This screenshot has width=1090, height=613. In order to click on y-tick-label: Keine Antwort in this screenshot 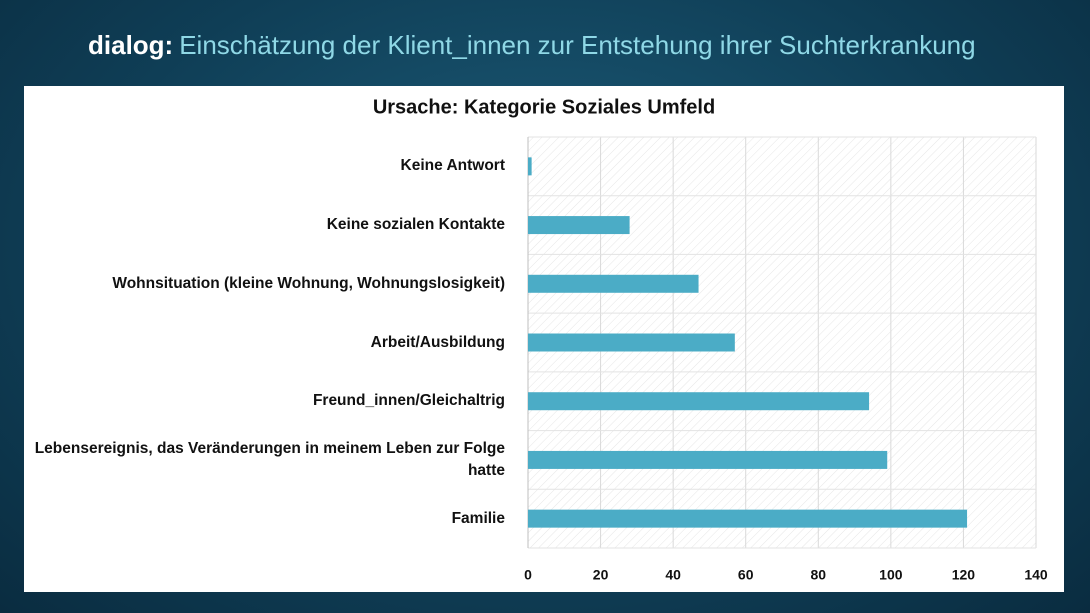, I will do `click(452, 166)`.